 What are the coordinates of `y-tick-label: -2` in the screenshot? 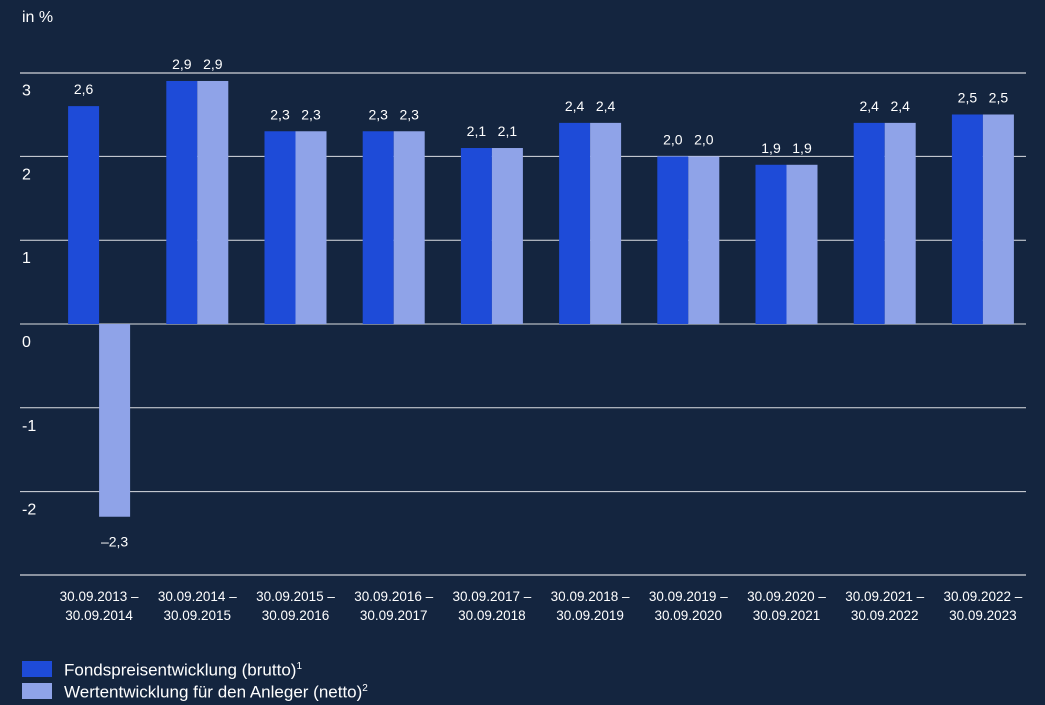 It's located at (29, 510).